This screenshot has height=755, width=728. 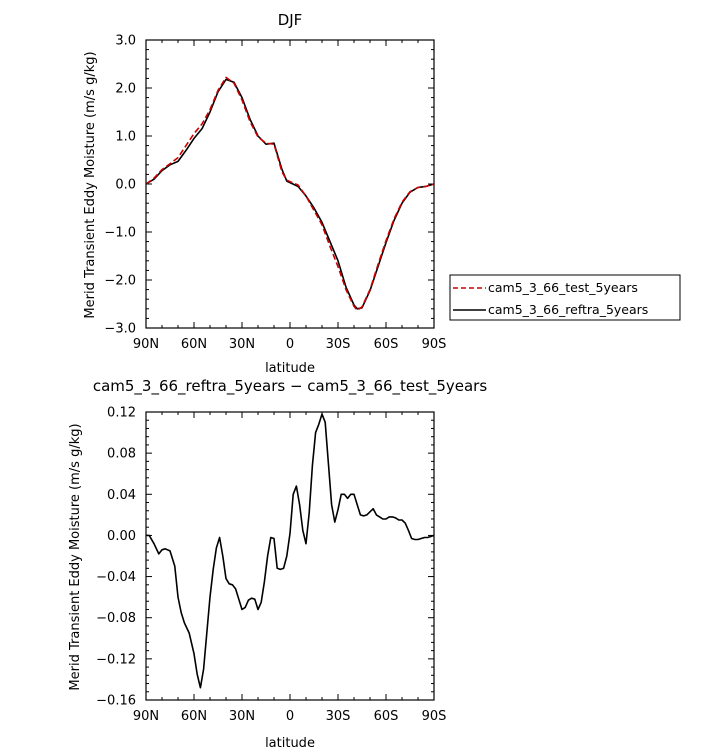 What do you see at coordinates (242, 716) in the screenshot?
I see `bottom-chart-x-tick-label: 30N` at bounding box center [242, 716].